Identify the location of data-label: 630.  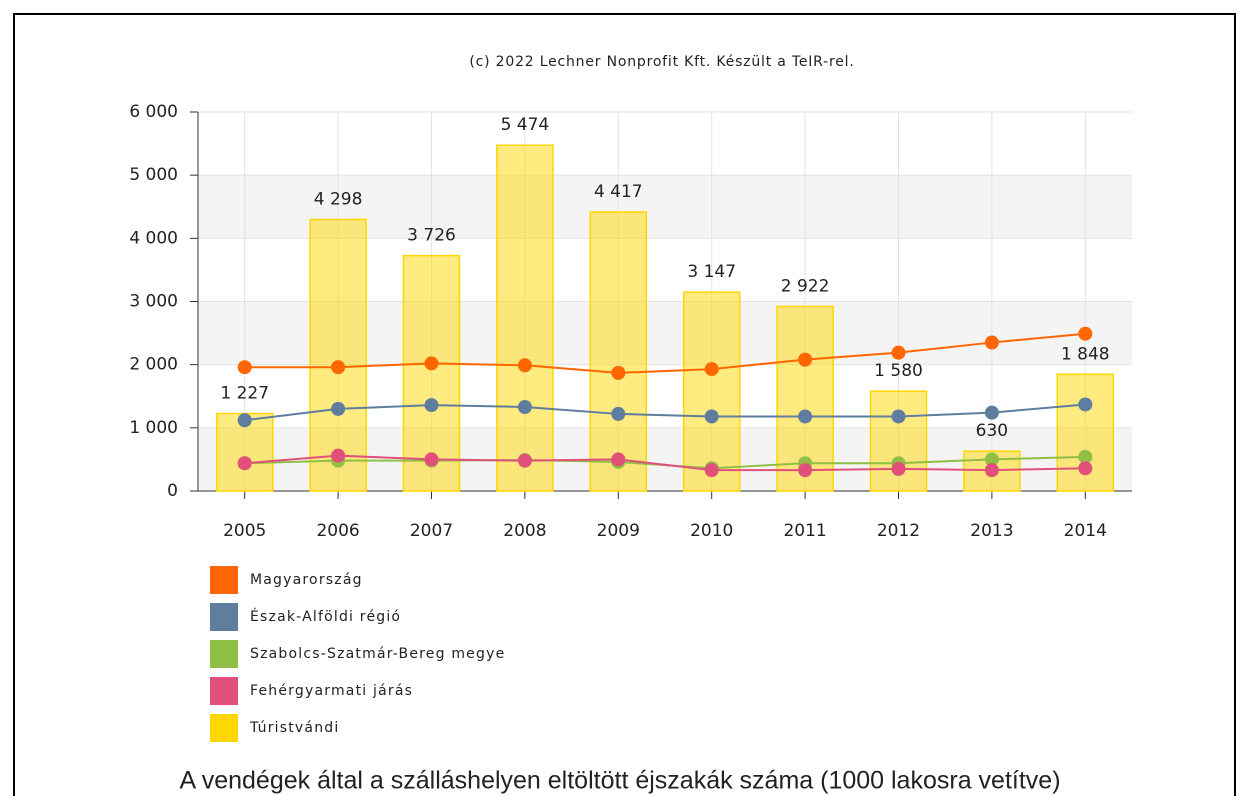
(992, 431).